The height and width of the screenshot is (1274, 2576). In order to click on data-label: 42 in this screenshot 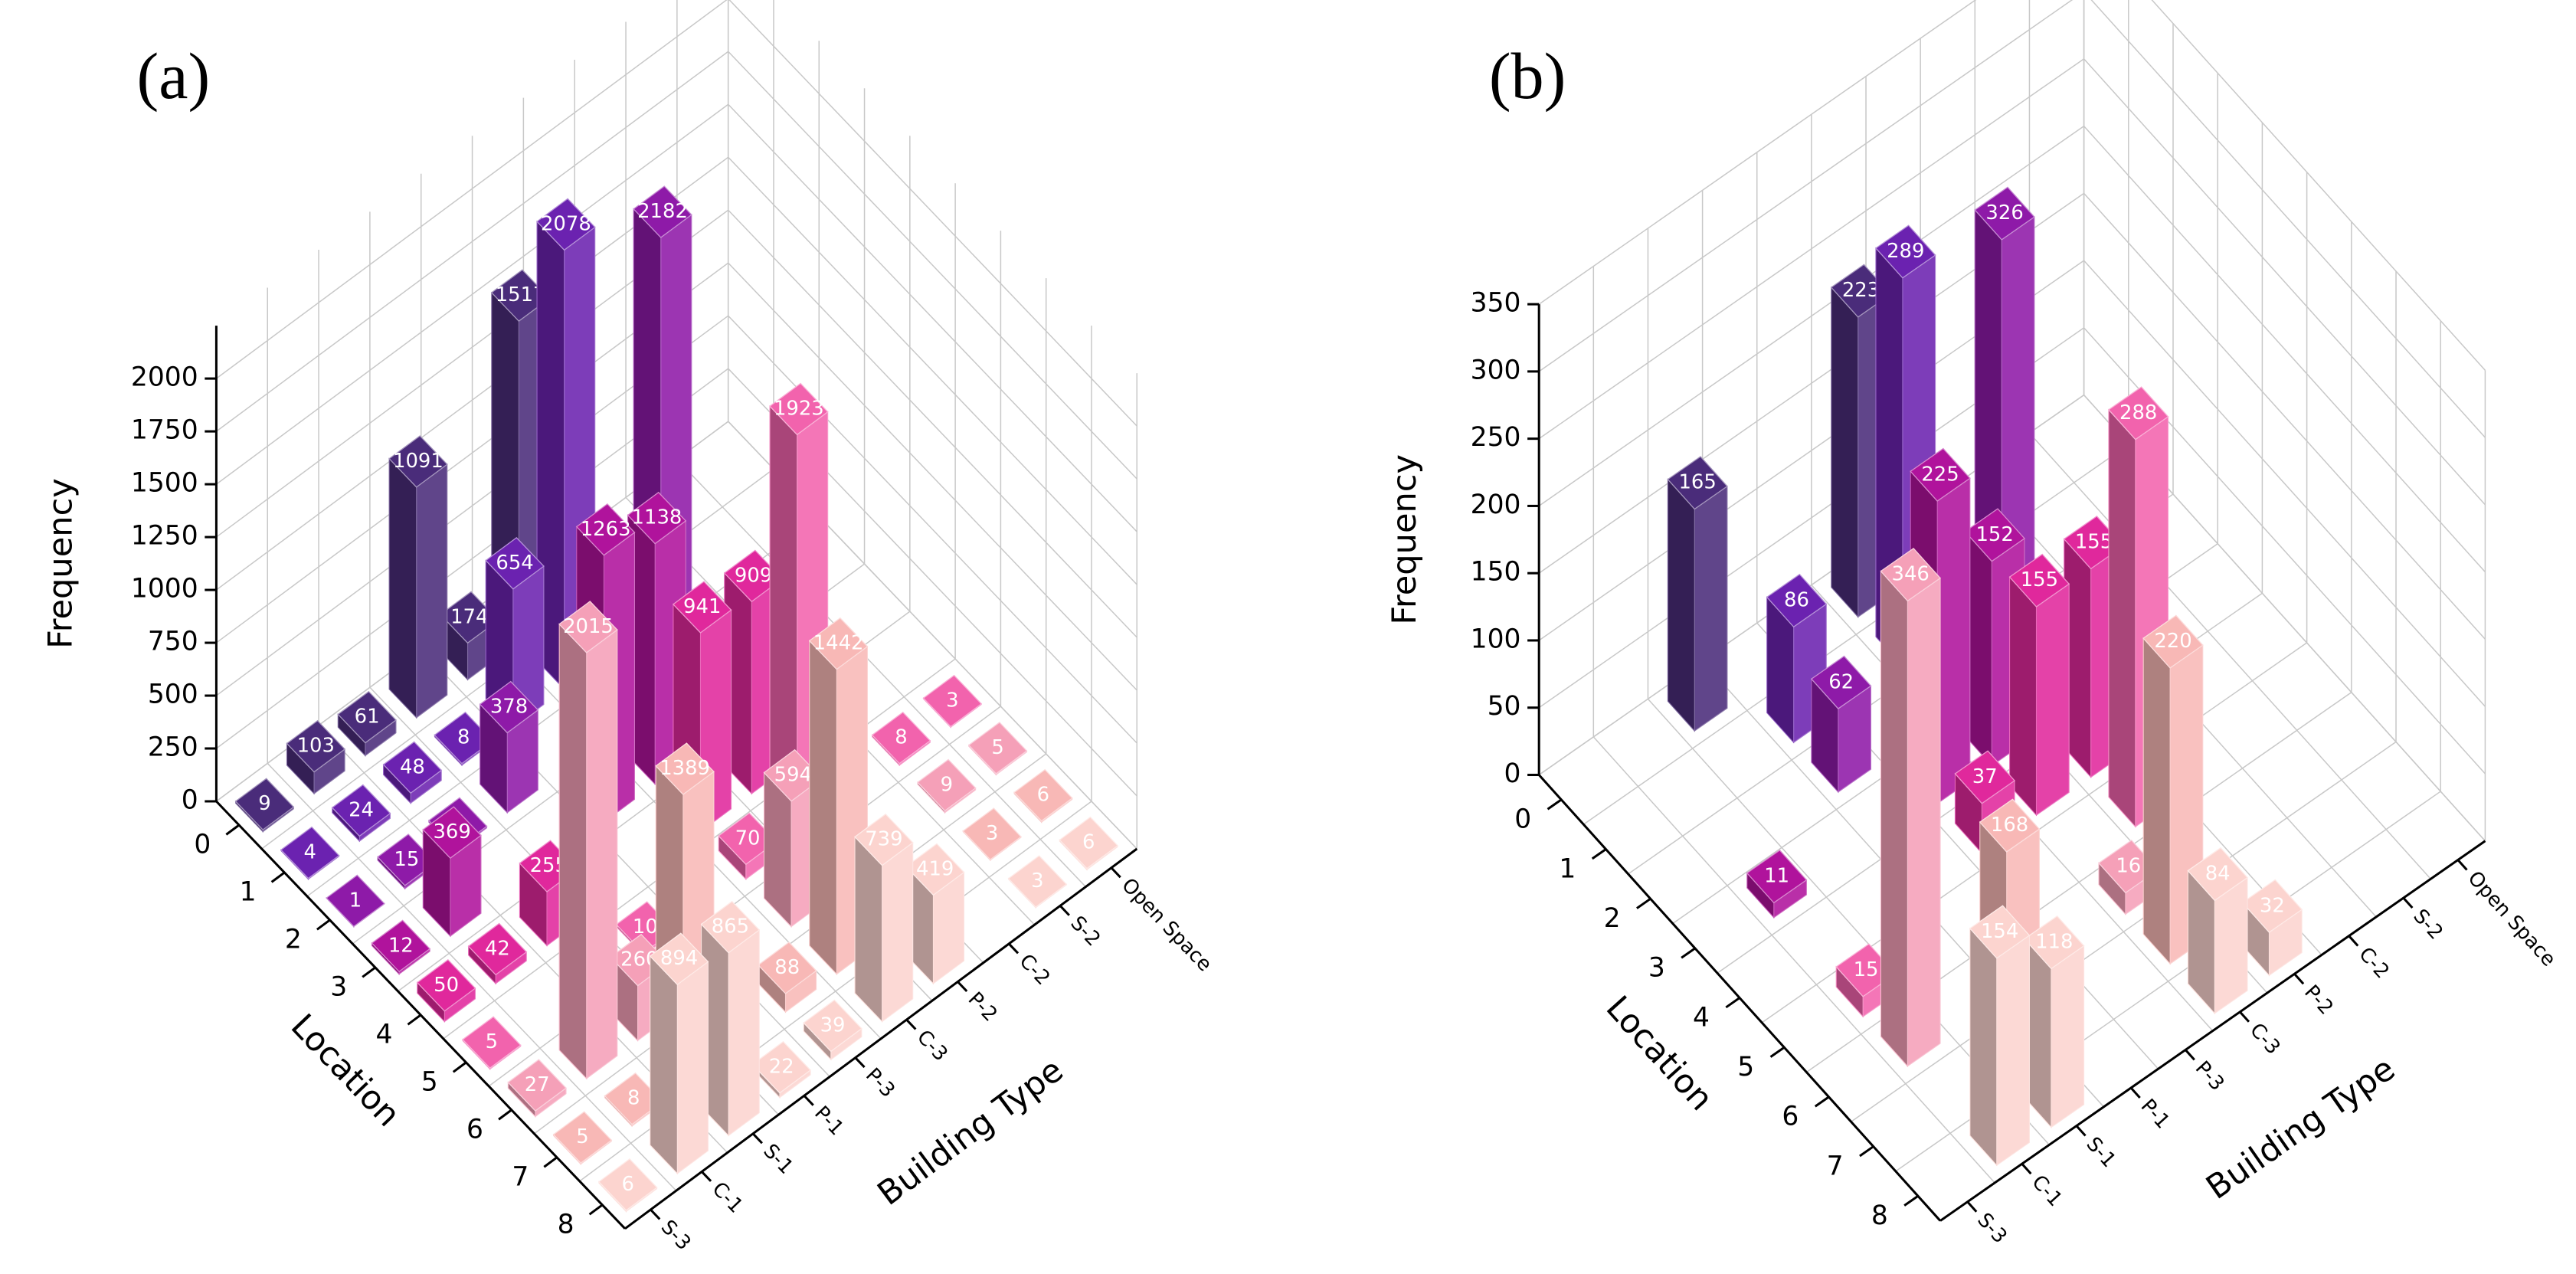, I will do `click(497, 948)`.